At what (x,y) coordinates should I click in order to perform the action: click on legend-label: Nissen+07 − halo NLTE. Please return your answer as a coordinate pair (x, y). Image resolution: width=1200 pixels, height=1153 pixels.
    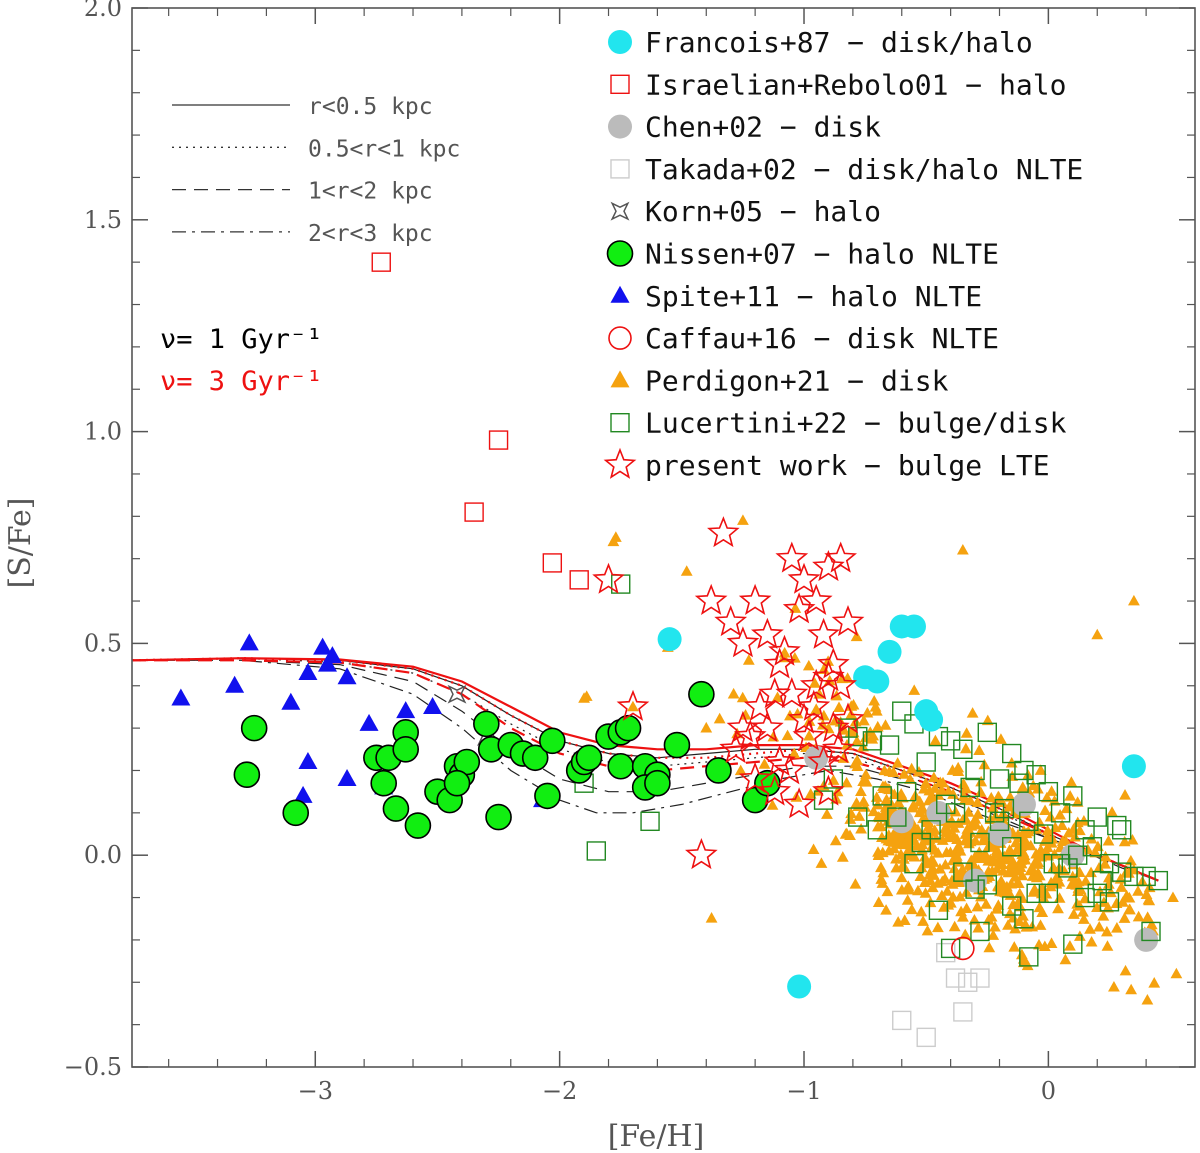
    Looking at the image, I should click on (822, 254).